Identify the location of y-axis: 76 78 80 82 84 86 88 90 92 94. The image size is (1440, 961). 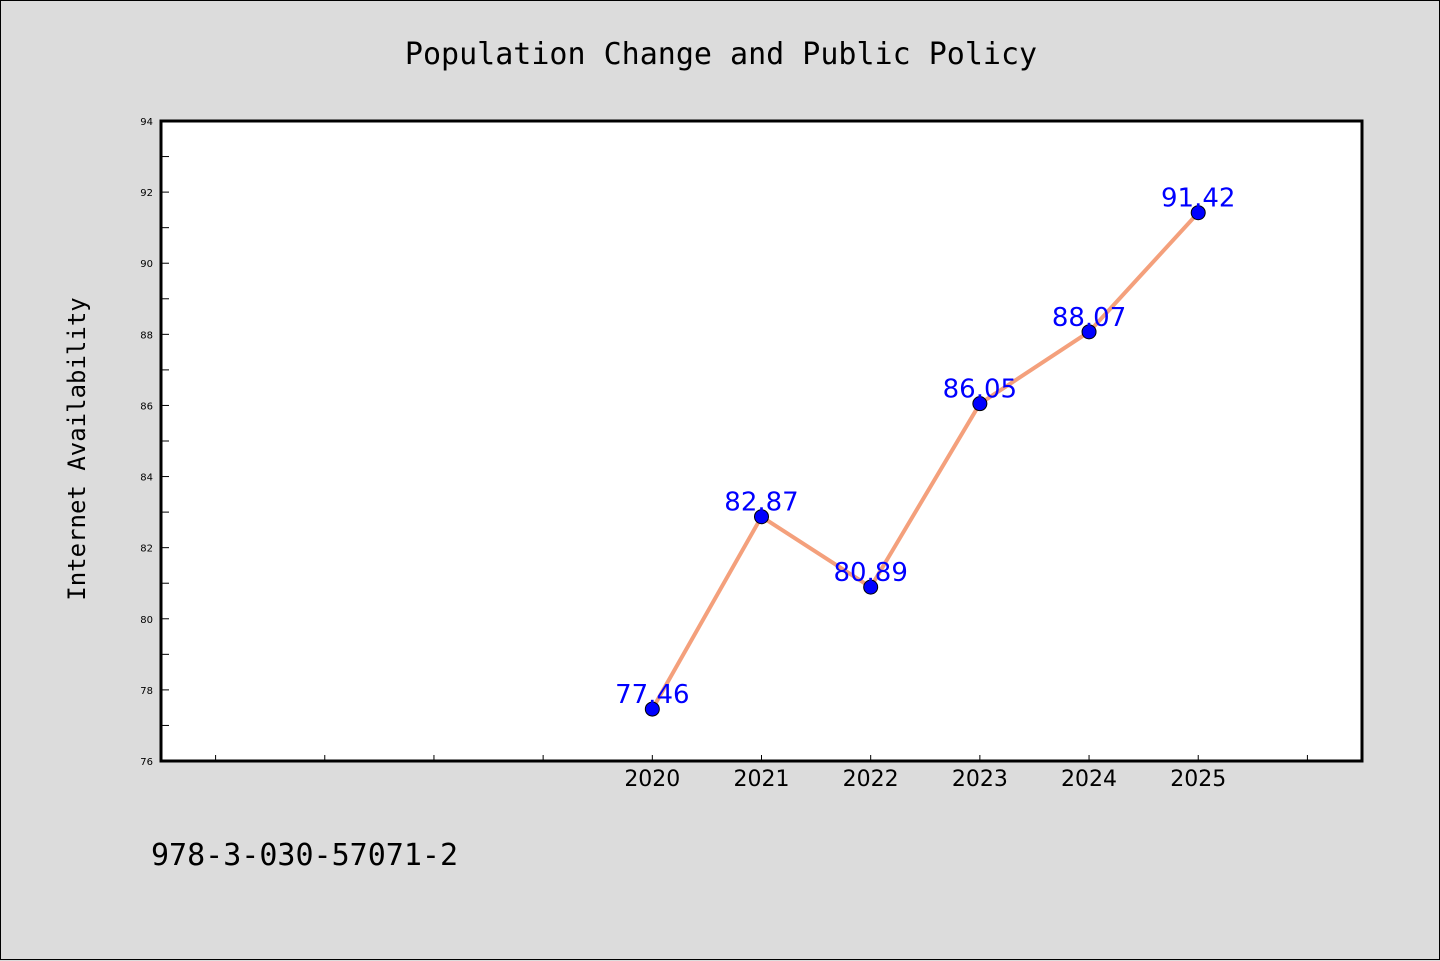
(154, 442).